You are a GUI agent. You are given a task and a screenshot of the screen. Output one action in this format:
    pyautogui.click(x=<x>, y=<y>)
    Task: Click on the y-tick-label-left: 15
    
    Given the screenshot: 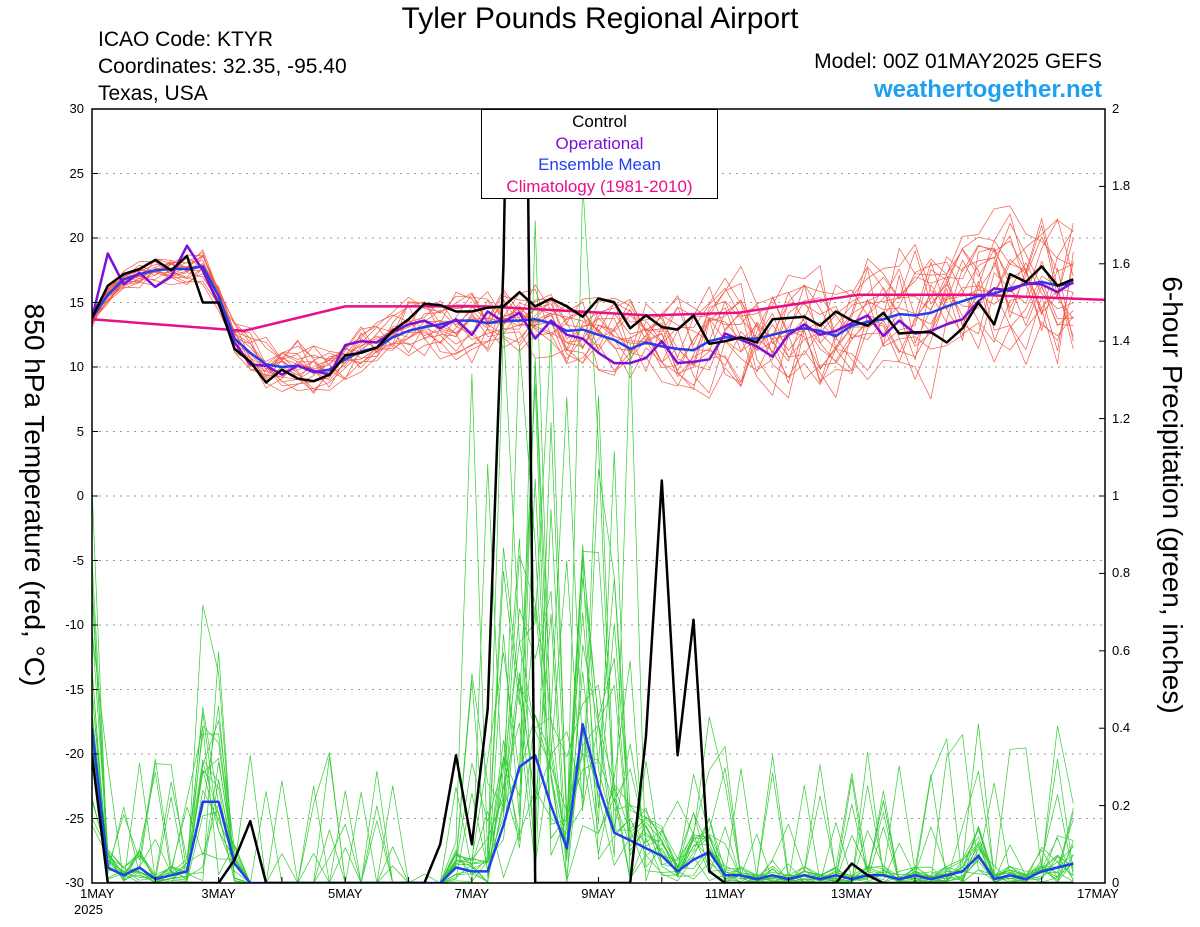 What is the action you would take?
    pyautogui.click(x=76, y=302)
    